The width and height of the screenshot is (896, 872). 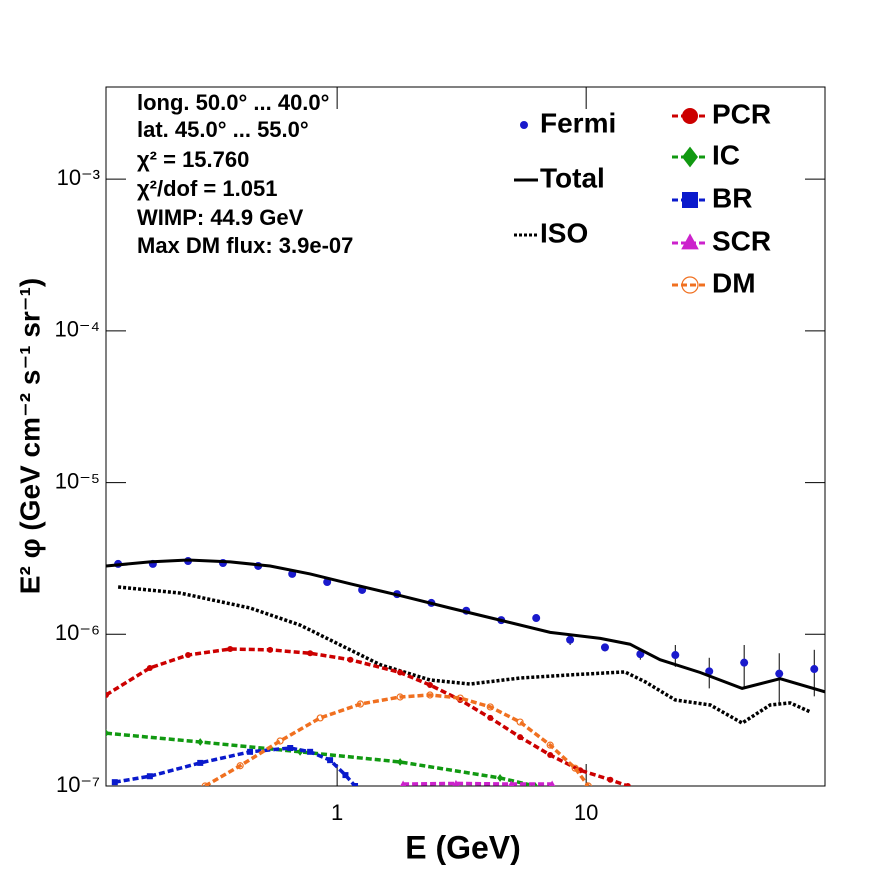 I want to click on legend-label: ISO, so click(x=564, y=232).